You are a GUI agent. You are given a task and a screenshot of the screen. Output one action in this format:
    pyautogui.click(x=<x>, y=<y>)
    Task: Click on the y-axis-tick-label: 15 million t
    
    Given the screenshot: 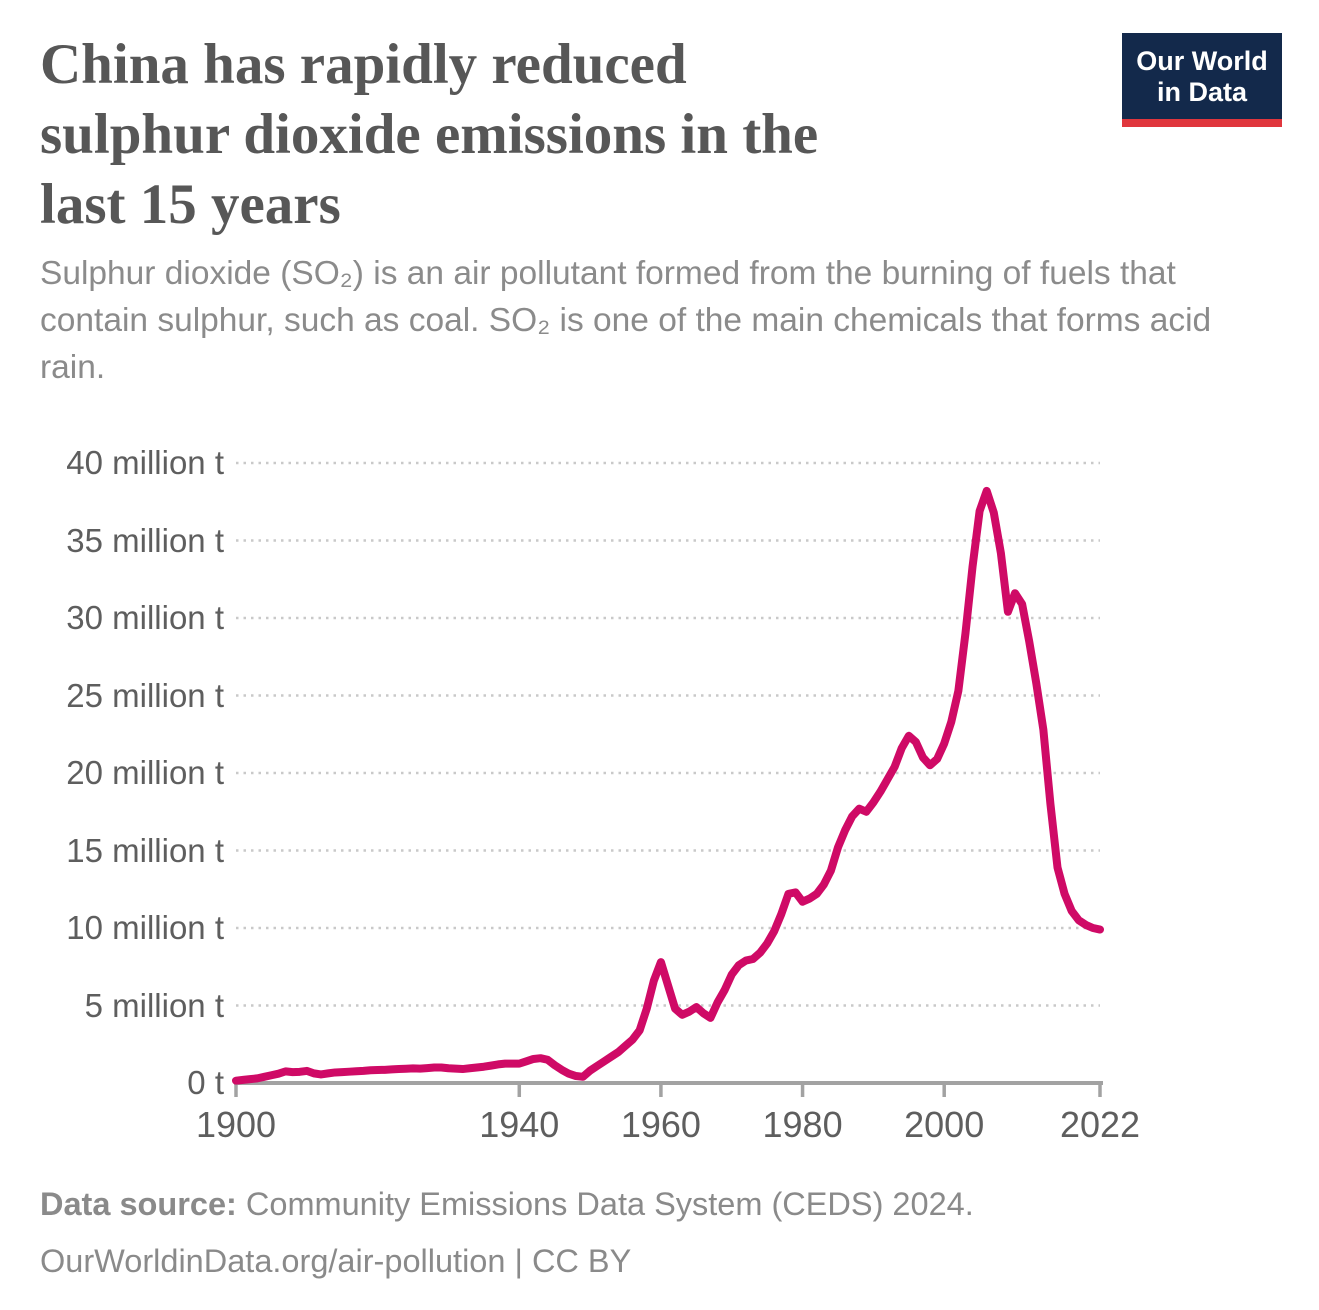 What is the action you would take?
    pyautogui.click(x=145, y=850)
    